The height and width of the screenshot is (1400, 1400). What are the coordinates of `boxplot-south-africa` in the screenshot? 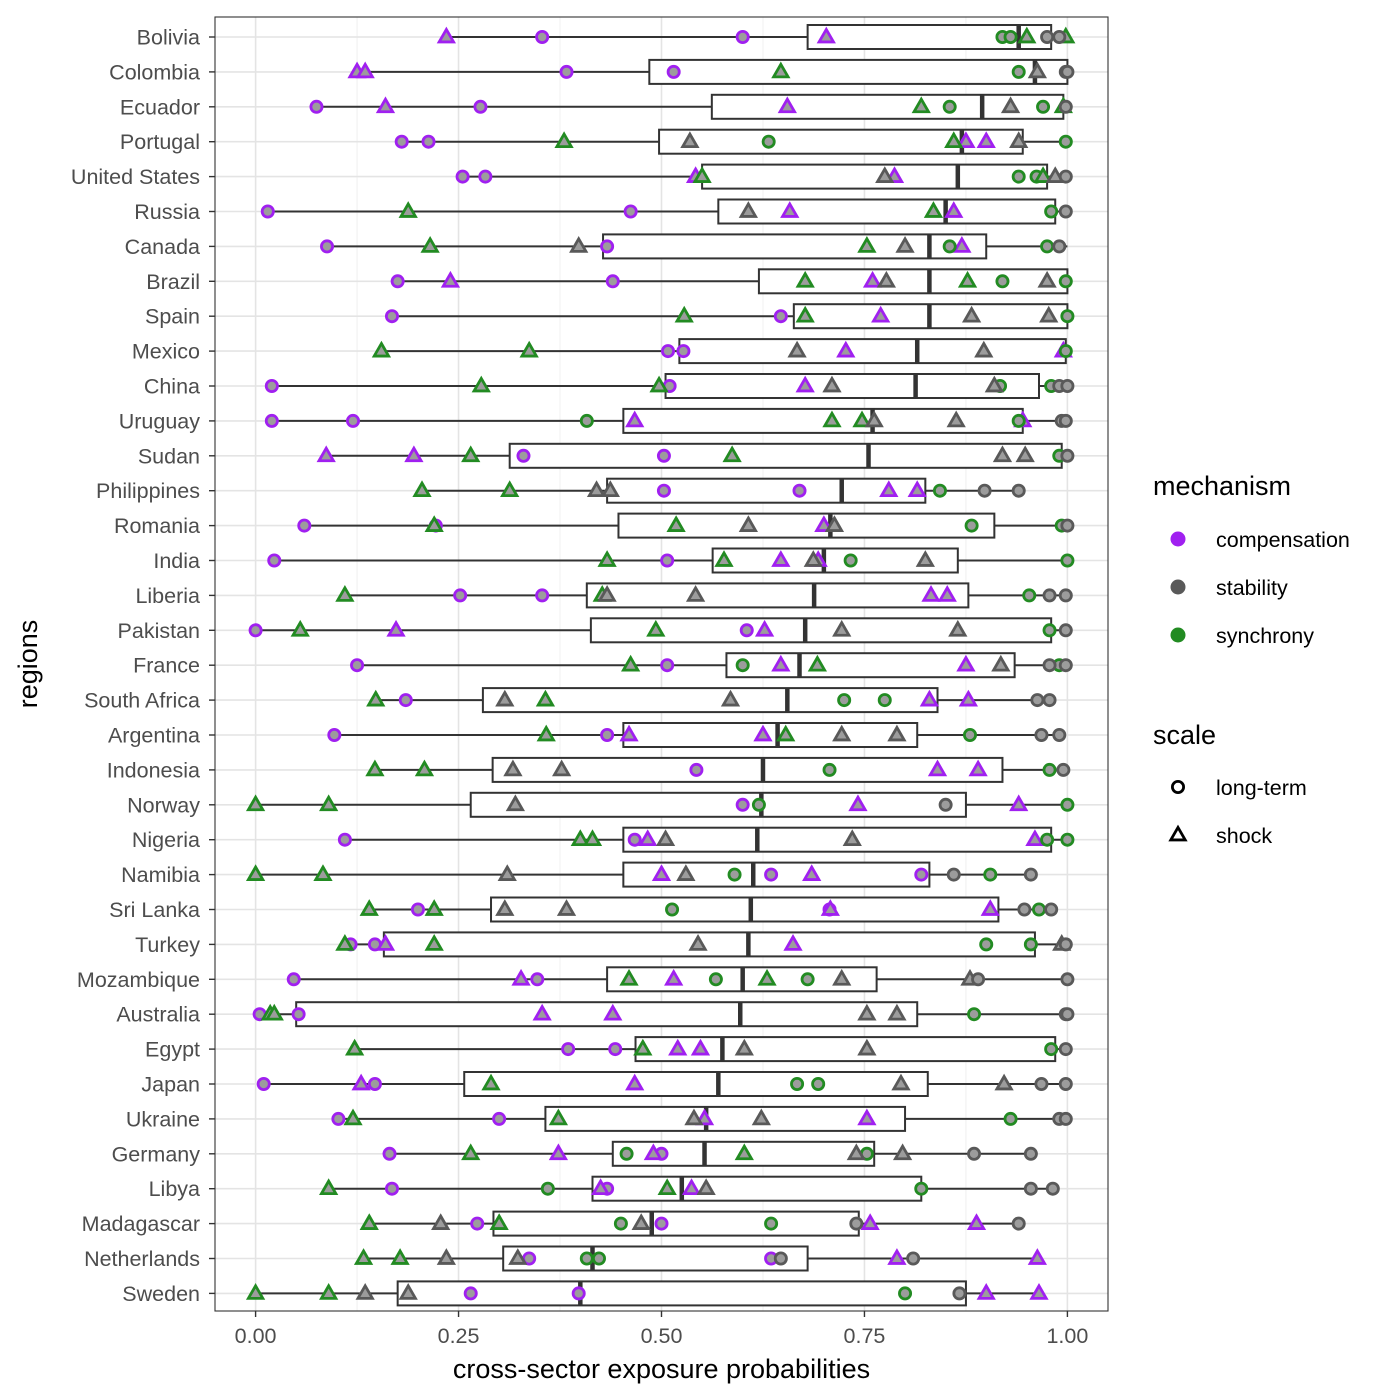 It's located at (712, 700).